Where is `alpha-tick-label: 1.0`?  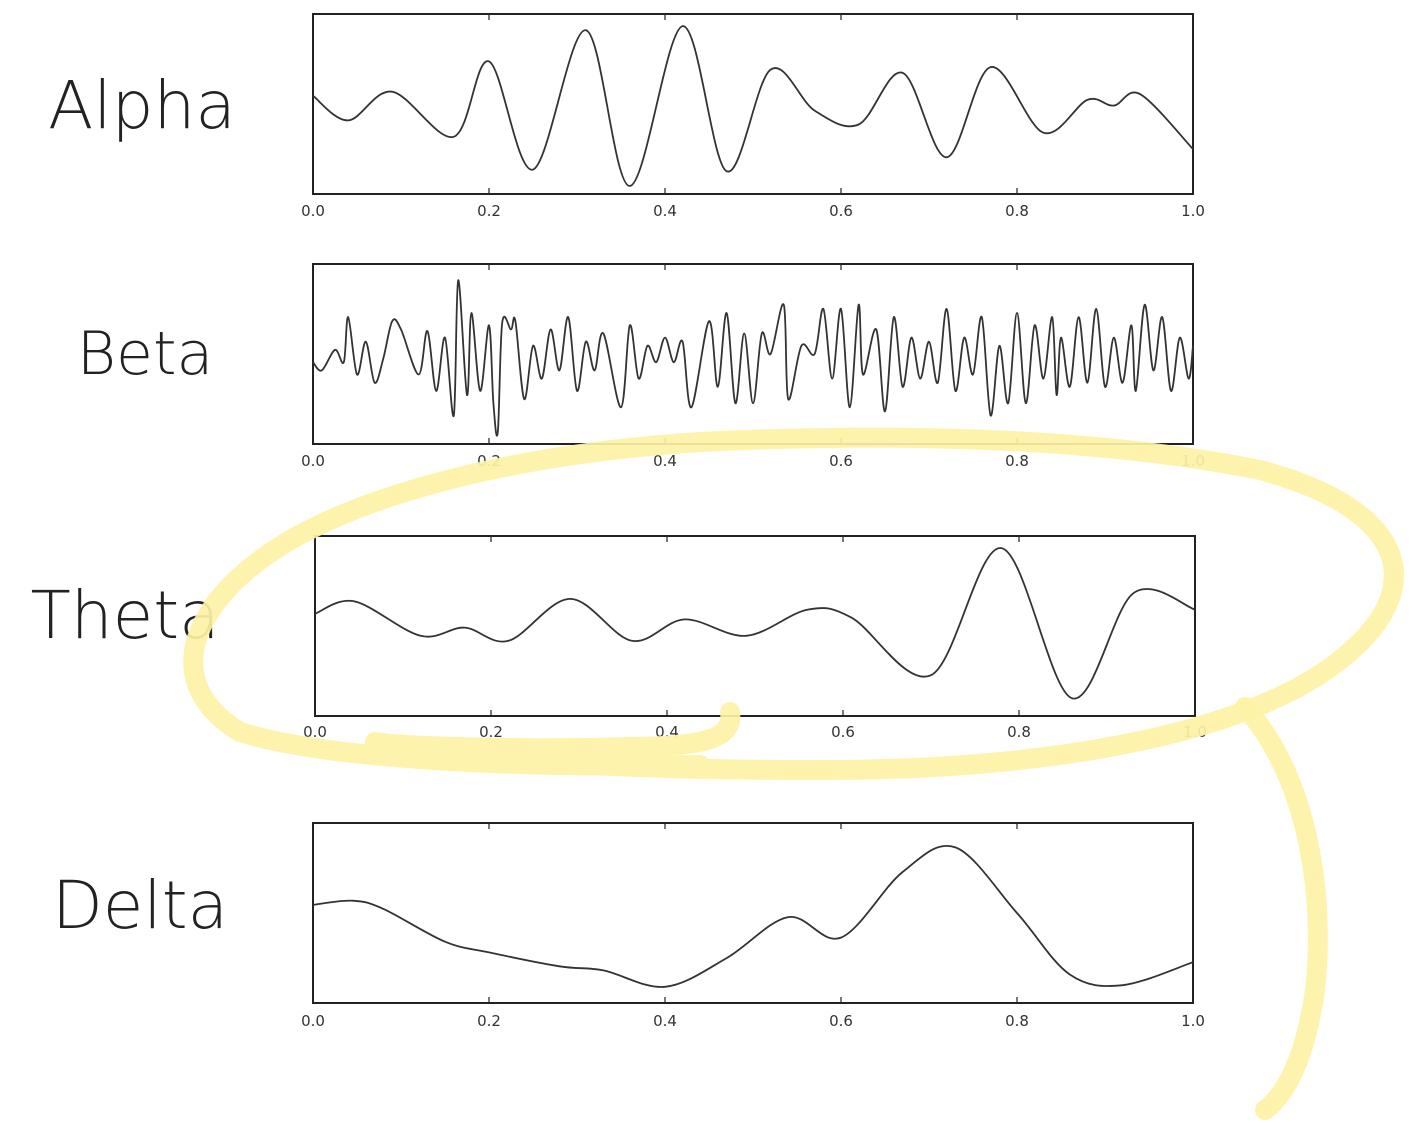 alpha-tick-label: 1.0 is located at coordinates (1193, 211).